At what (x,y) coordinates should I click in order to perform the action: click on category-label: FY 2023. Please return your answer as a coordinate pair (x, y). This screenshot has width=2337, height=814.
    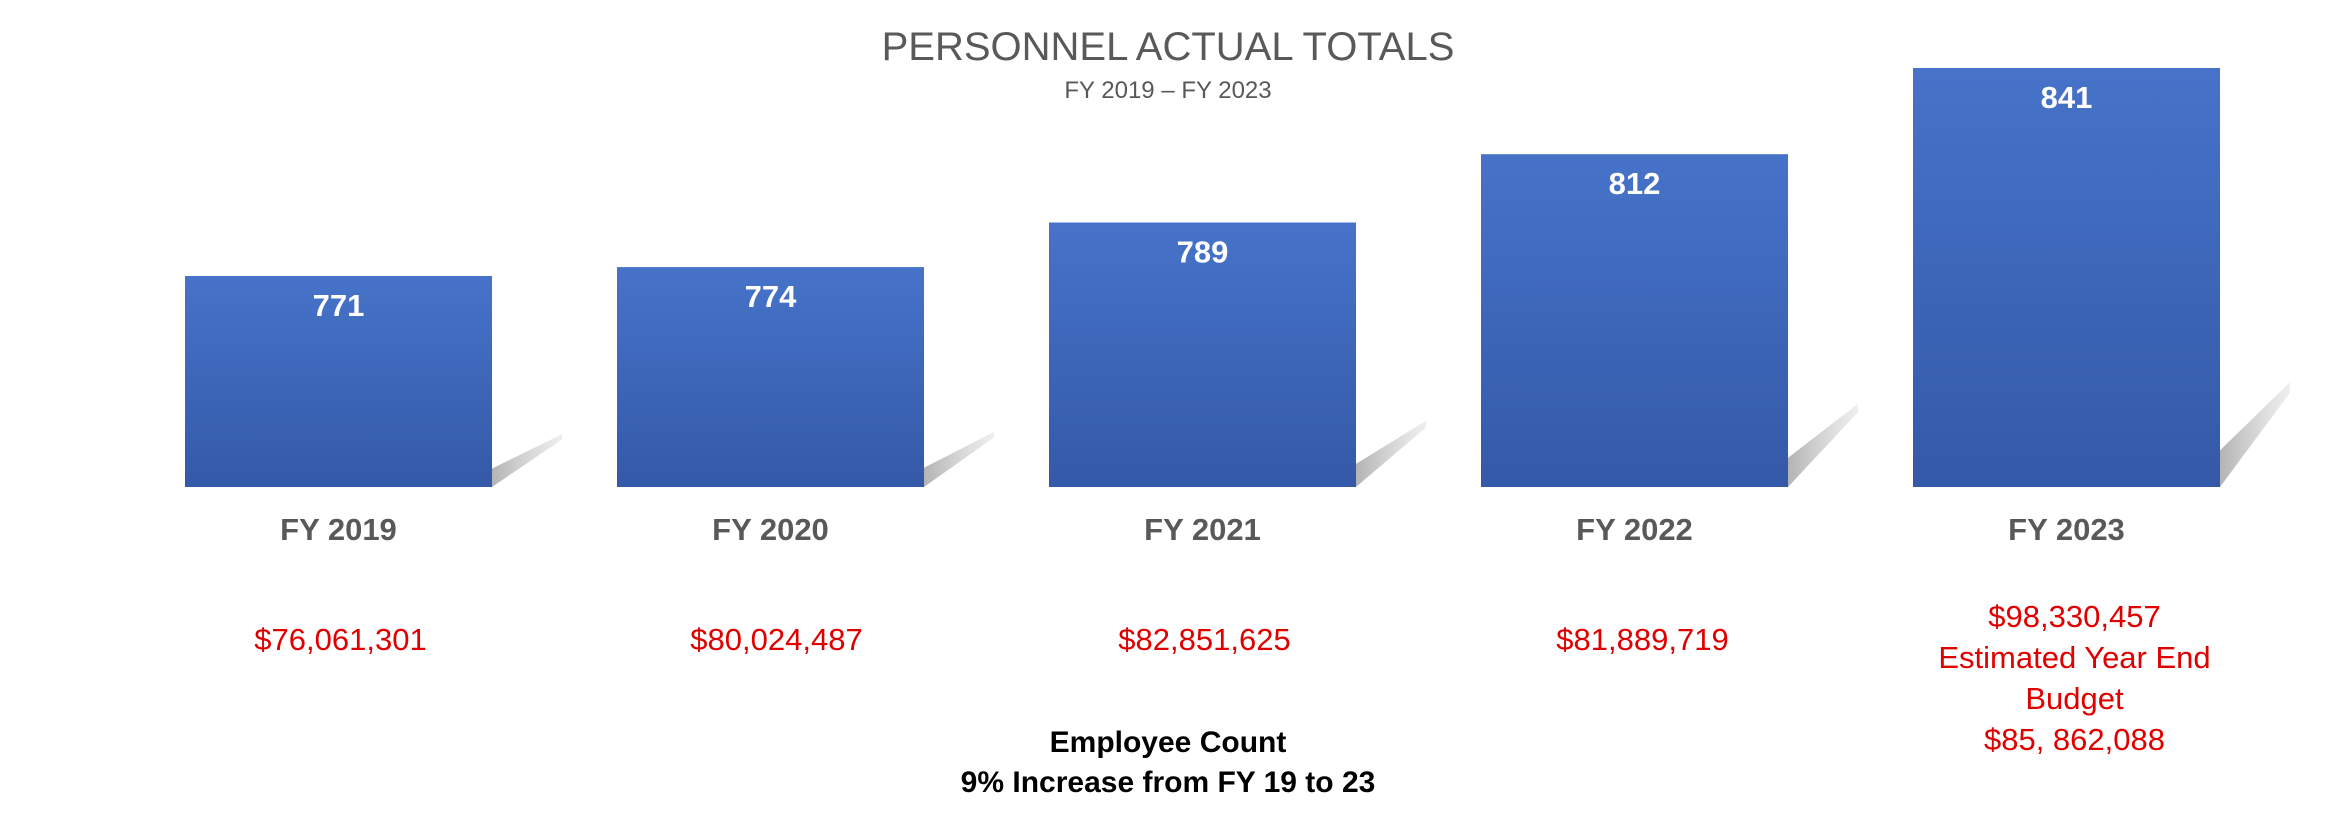
    Looking at the image, I should click on (2066, 529).